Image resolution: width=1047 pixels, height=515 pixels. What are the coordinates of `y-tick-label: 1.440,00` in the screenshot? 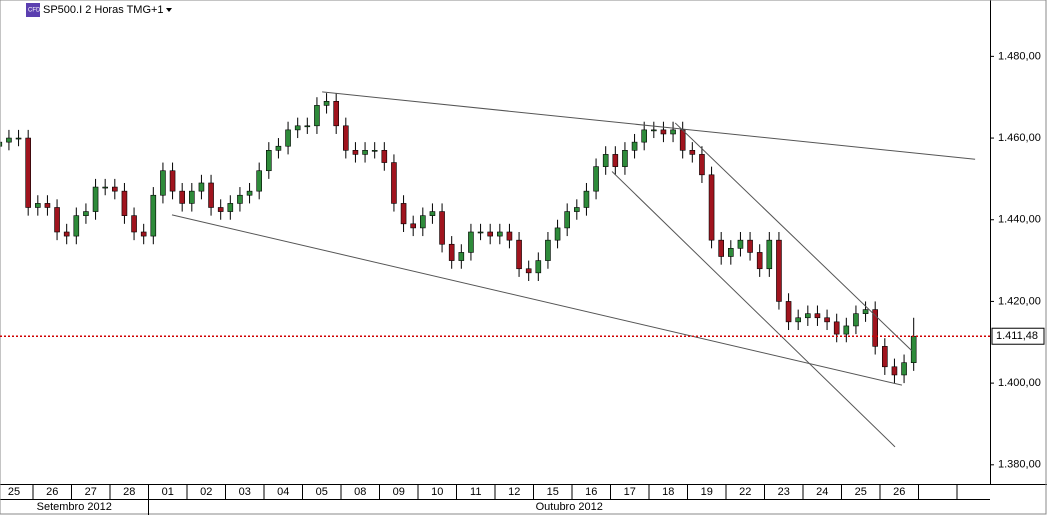 It's located at (1019, 220).